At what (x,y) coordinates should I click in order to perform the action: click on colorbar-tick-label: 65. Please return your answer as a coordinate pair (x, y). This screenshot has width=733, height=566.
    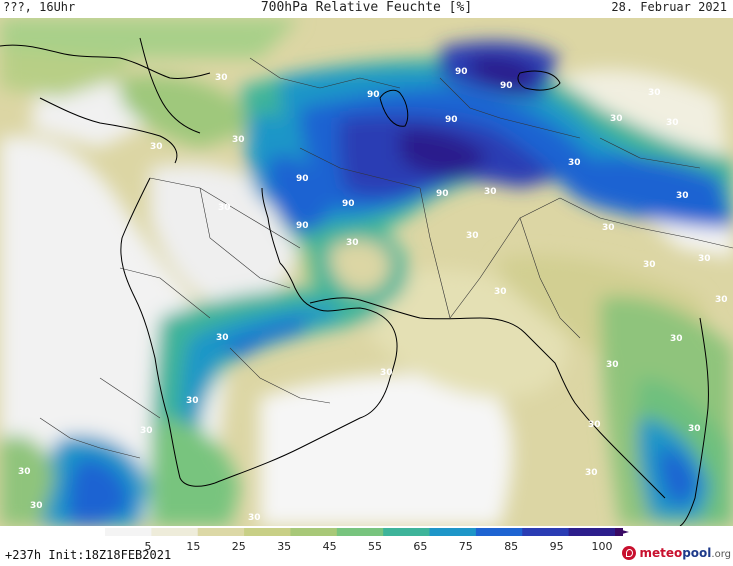
    Looking at the image, I should click on (420, 546).